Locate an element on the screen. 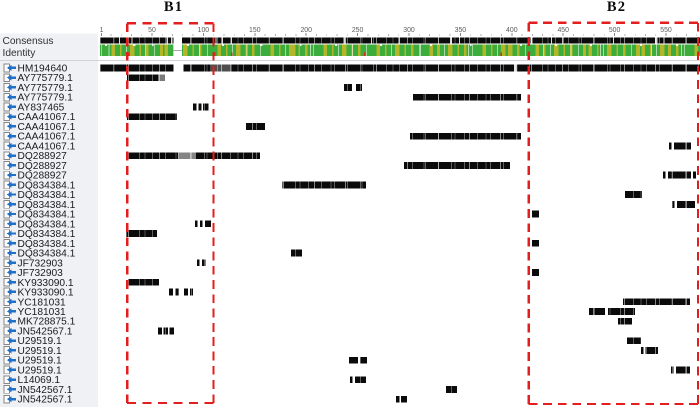 The width and height of the screenshot is (700, 407). svg-text: 350 is located at coordinates (461, 30).